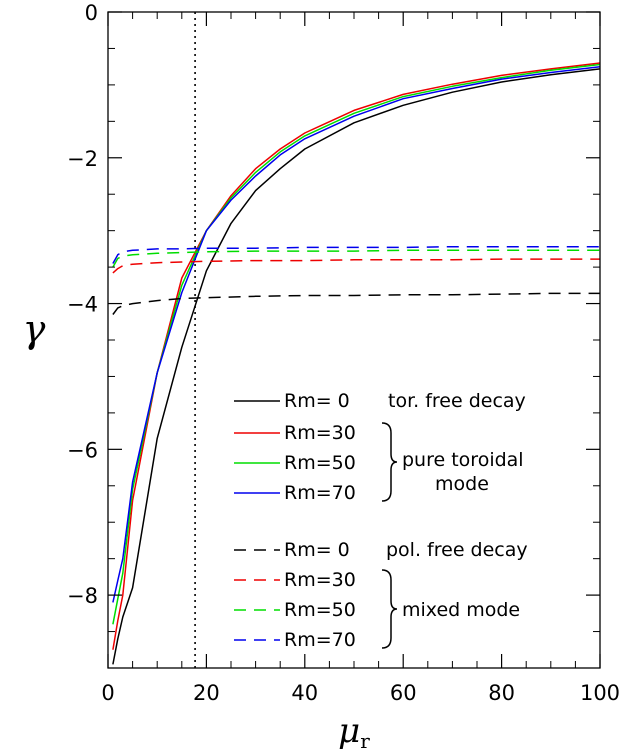  Describe the element at coordinates (356, 303) in the screenshot. I see `series-line-poloidal-Rm0` at that location.